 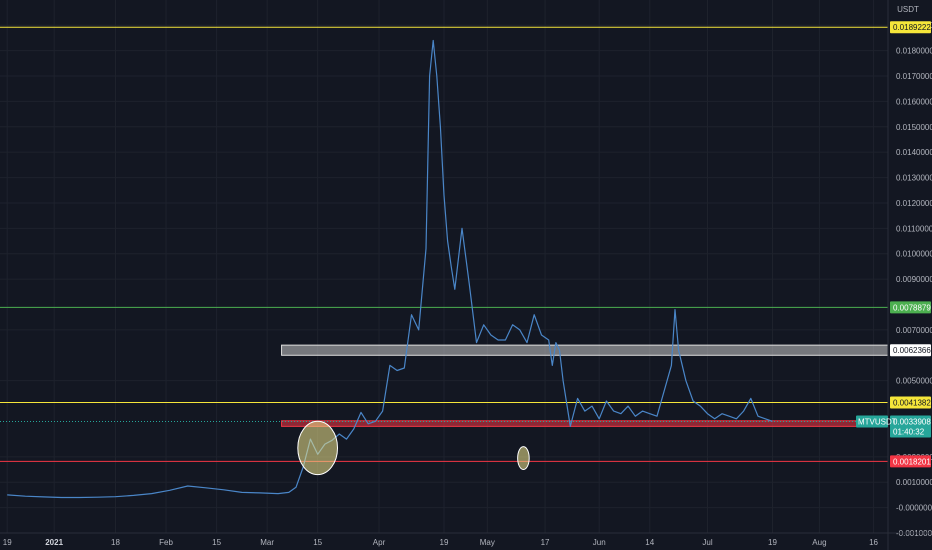 What do you see at coordinates (545, 542) in the screenshot?
I see `x-tick-label: 17` at bounding box center [545, 542].